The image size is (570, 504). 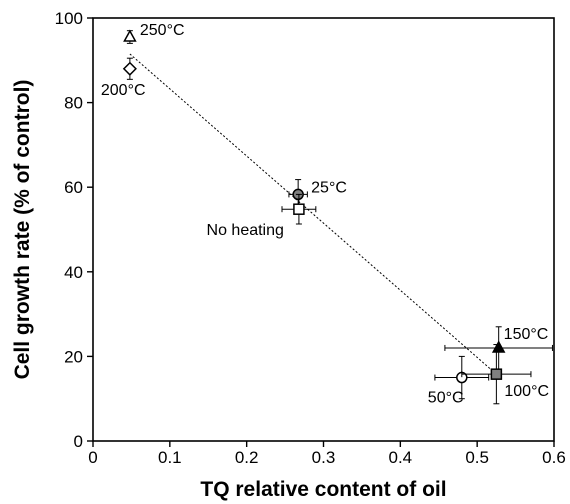 What do you see at coordinates (526, 391) in the screenshot?
I see `point-label: 100°C` at bounding box center [526, 391].